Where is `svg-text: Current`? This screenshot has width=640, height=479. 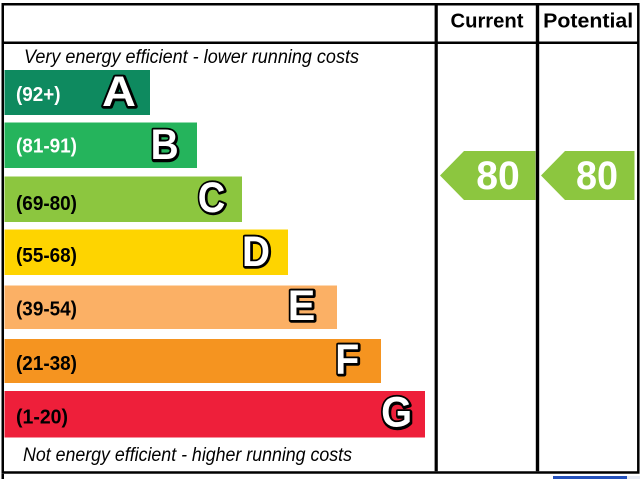
svg-text: Current is located at coordinates (487, 22).